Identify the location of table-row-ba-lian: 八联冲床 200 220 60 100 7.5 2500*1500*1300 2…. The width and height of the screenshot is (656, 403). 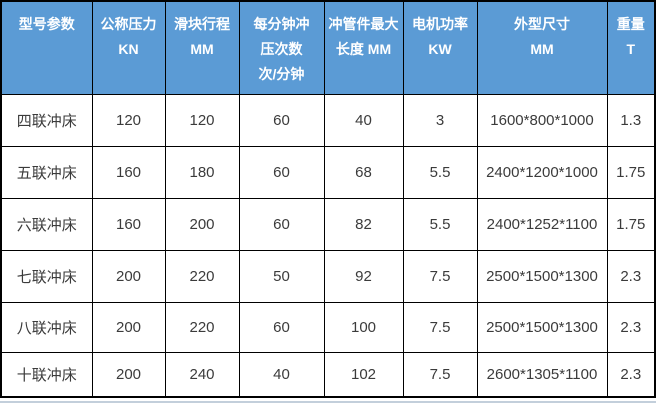
(328, 327).